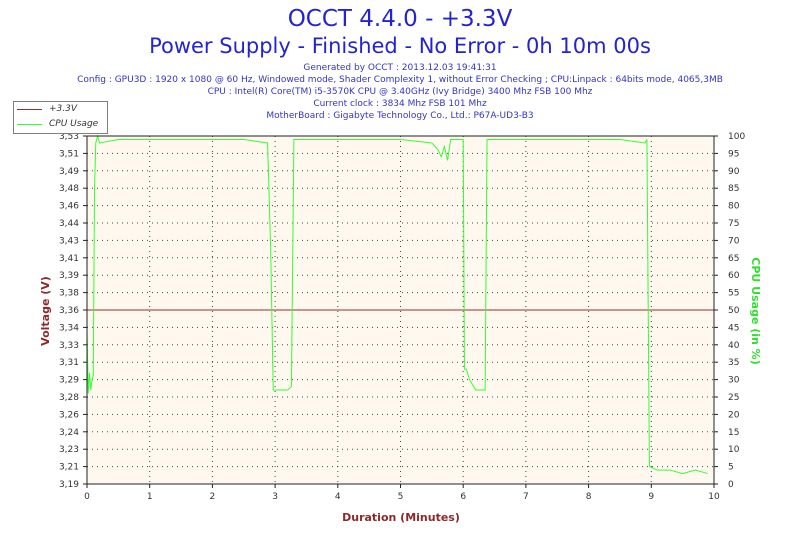 The width and height of the screenshot is (800, 533). Describe the element at coordinates (400, 104) in the screenshot. I see `clock-line: Current clock : 3834 Mhz FSB 101 Mhz` at that location.